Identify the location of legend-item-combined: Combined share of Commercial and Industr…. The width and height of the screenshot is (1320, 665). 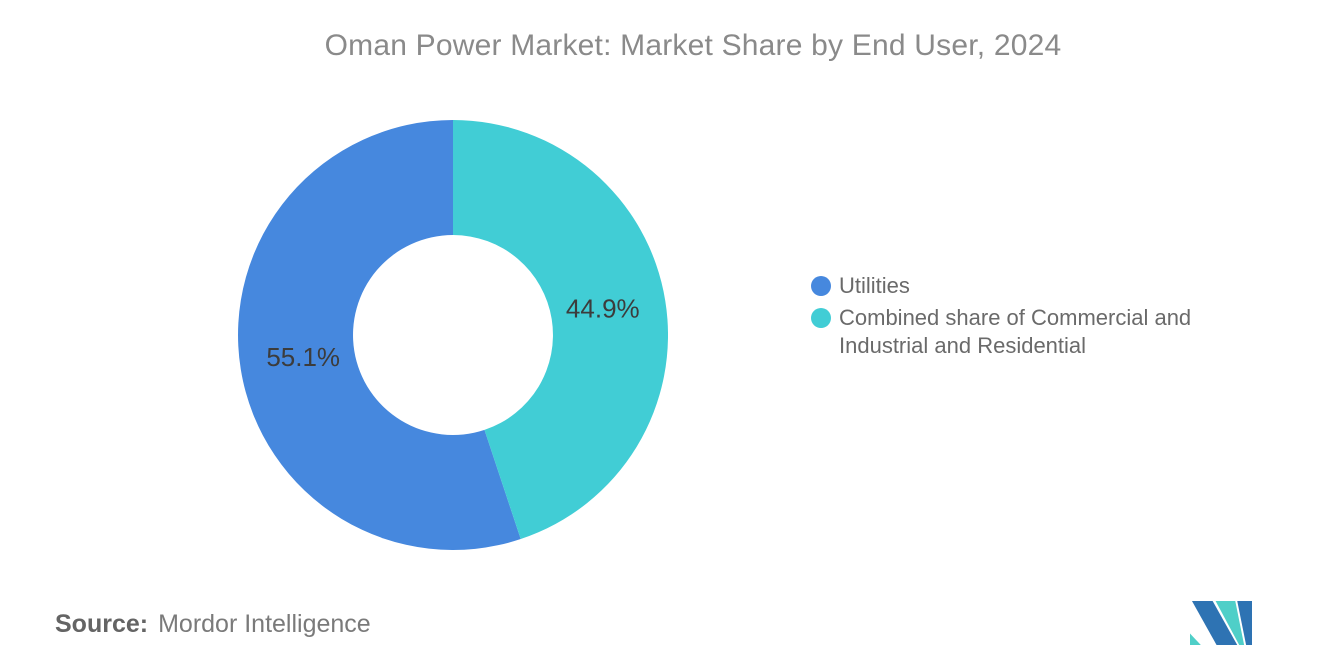
(1016, 332).